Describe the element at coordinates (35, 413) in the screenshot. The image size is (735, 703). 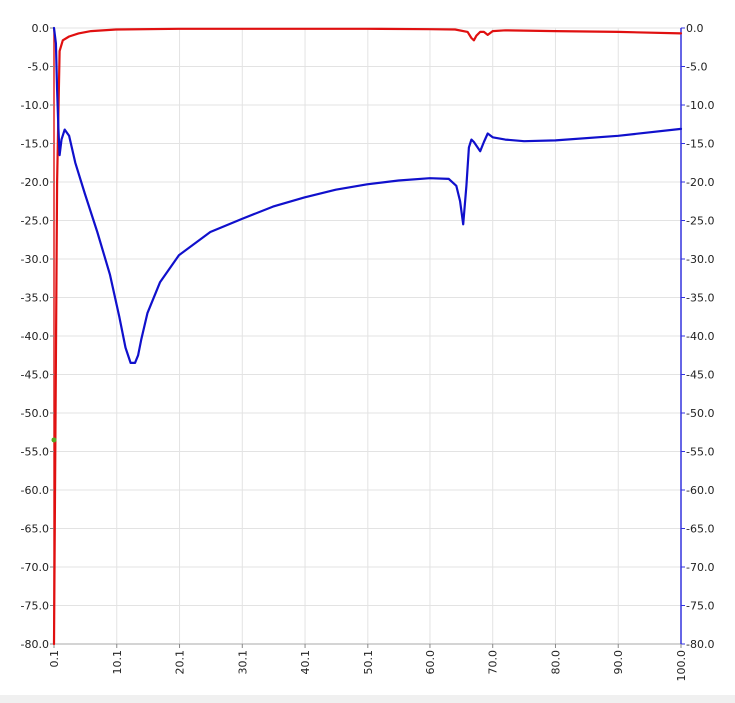
I see `y-tick-label-left: -50.0` at that location.